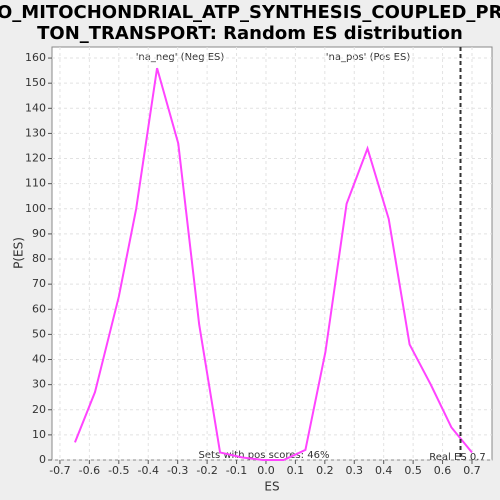  I want to click on y-tick-label: 70, so click(39, 283).